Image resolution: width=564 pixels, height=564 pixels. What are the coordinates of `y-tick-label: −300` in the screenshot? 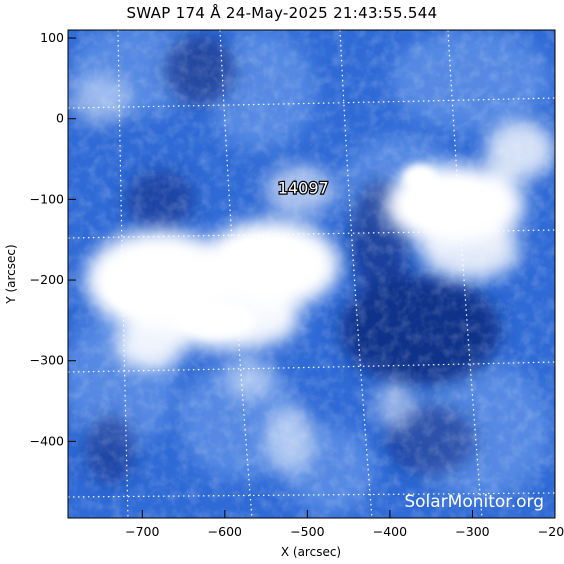 It's located at (47, 360).